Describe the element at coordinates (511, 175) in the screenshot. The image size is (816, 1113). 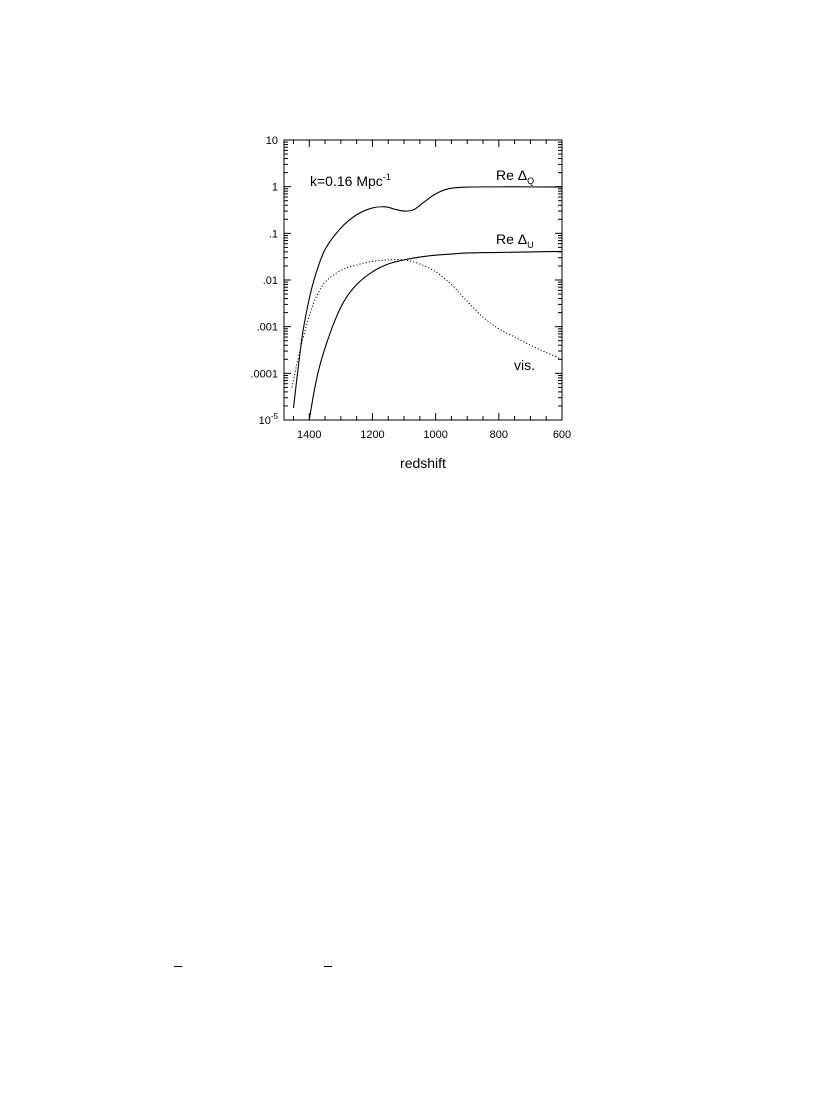
I see `series-label-re-delta-q-main: Re Δ` at that location.